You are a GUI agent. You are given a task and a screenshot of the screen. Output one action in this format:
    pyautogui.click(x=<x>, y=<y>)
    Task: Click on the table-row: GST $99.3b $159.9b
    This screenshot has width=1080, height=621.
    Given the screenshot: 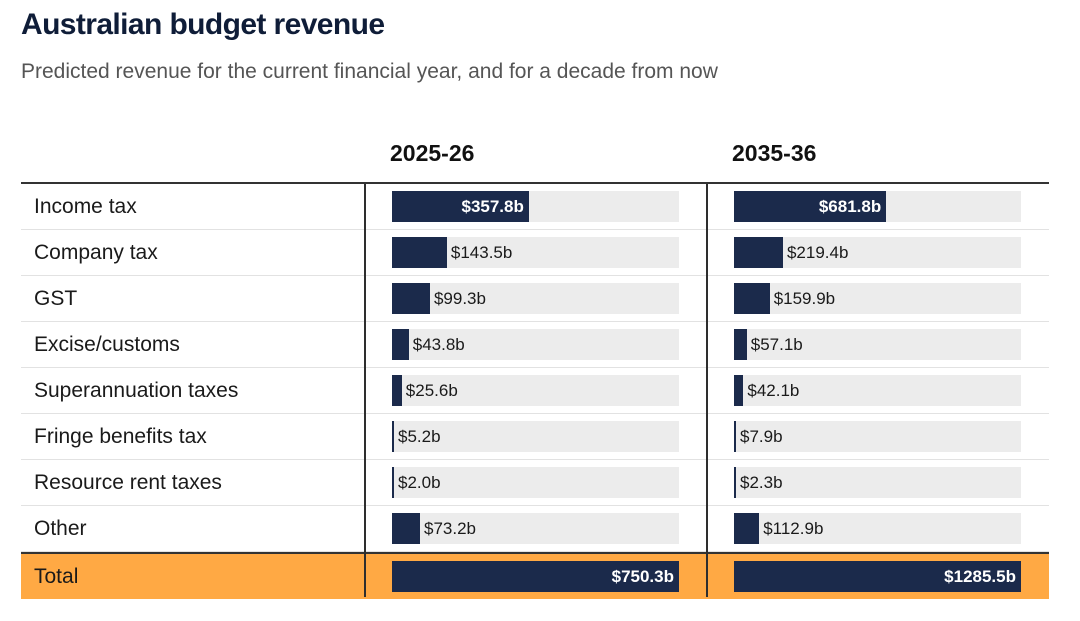 What is the action you would take?
    pyautogui.click(x=535, y=299)
    